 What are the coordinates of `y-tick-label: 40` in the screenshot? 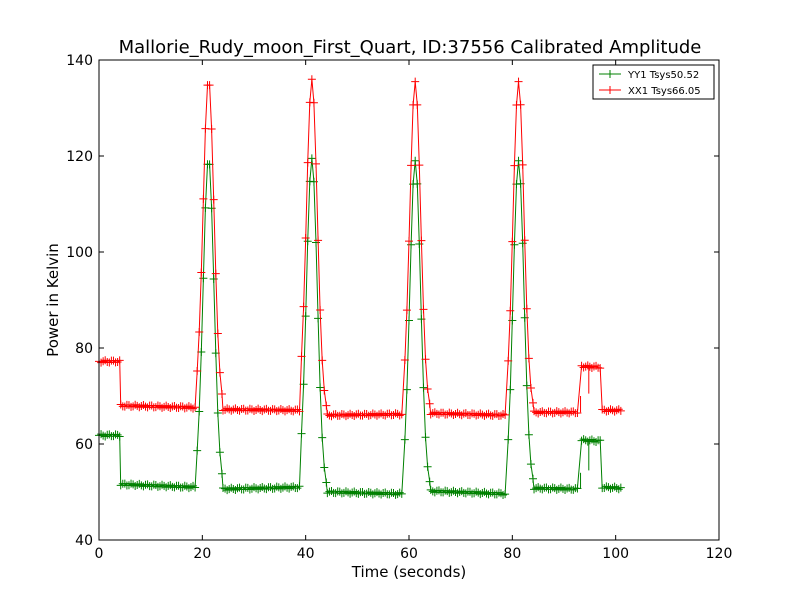 It's located at (84, 541).